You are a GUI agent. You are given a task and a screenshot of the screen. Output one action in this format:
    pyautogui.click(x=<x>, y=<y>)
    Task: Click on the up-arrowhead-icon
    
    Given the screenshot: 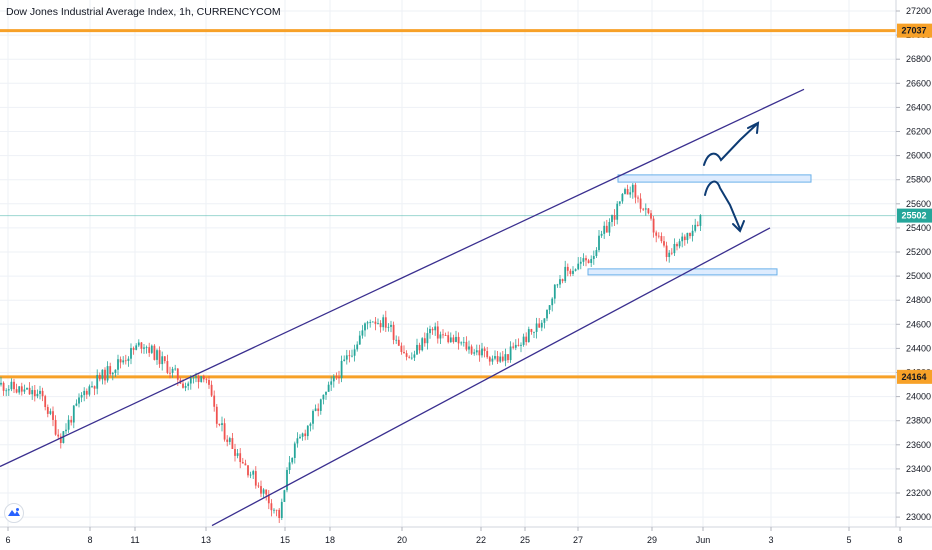 What is the action you would take?
    pyautogui.click(x=753, y=127)
    